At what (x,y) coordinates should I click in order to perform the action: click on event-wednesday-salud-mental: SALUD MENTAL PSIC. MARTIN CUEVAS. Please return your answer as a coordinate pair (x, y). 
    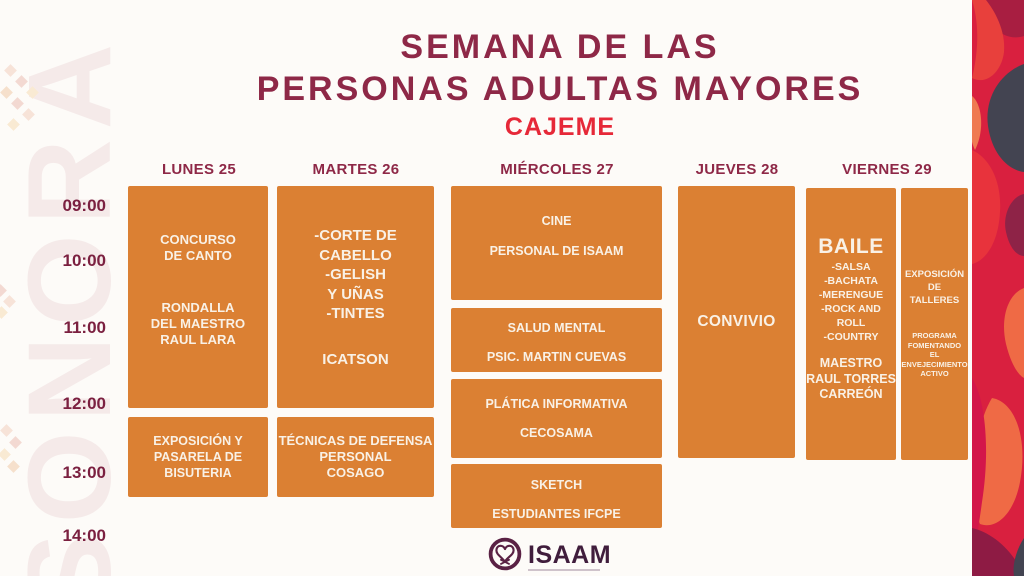
    Looking at the image, I should click on (556, 340).